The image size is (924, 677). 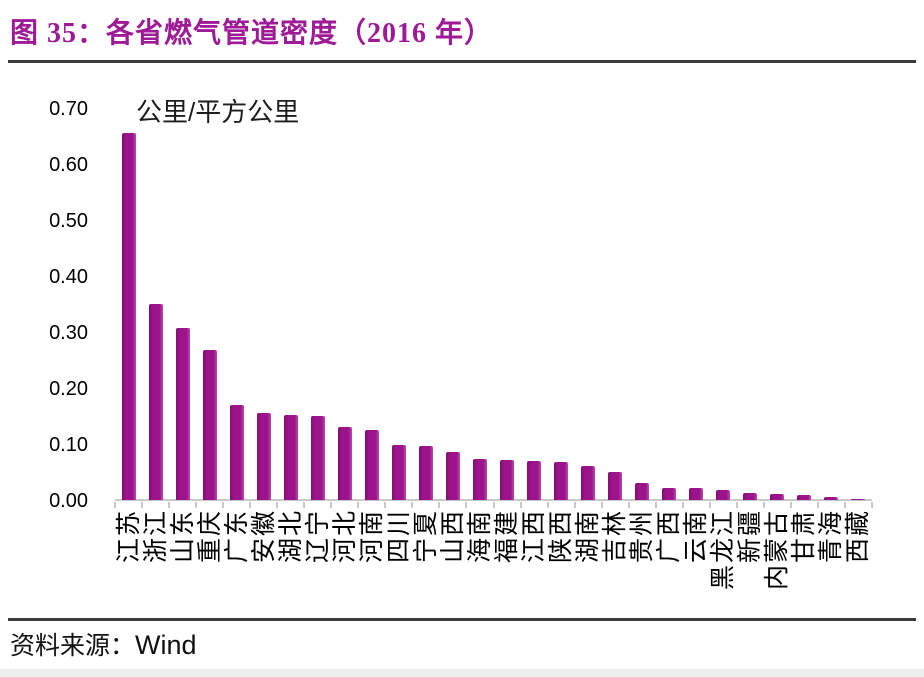 I want to click on x-axis-label: 江西, so click(x=534, y=536).